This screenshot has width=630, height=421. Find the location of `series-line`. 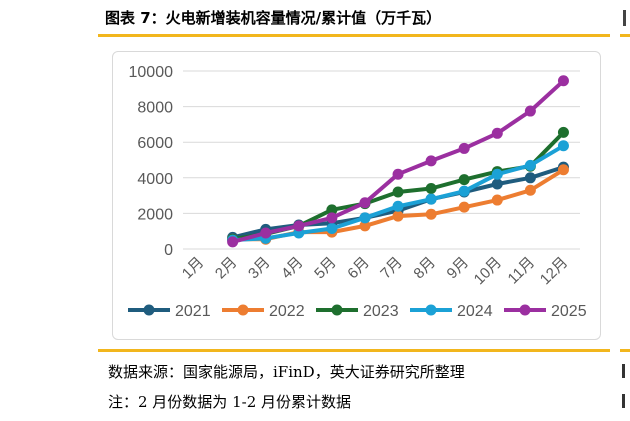

series-line is located at coordinates (398, 186).